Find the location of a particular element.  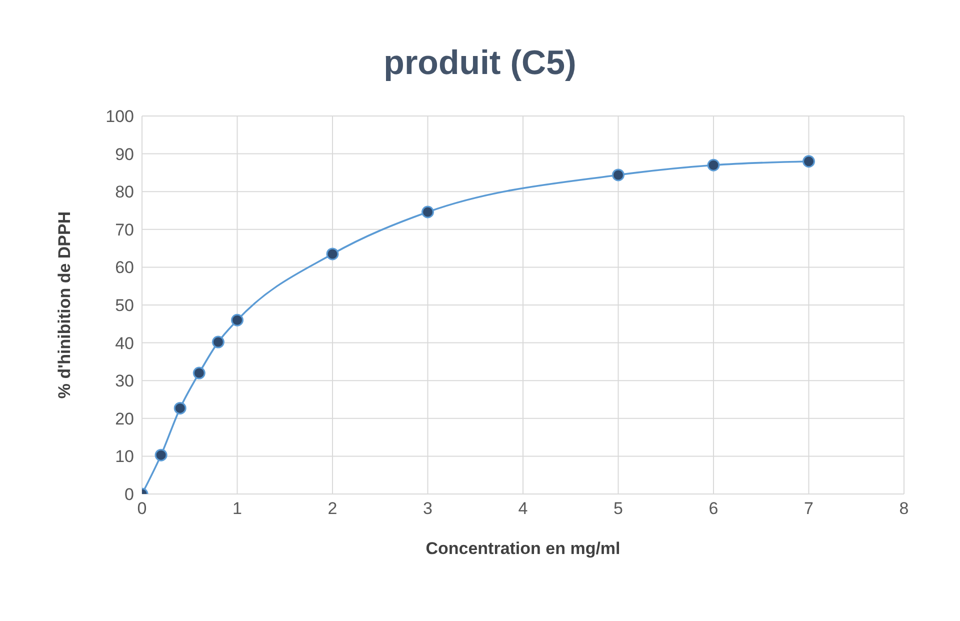

y-tick-label: 20 is located at coordinates (124, 418).